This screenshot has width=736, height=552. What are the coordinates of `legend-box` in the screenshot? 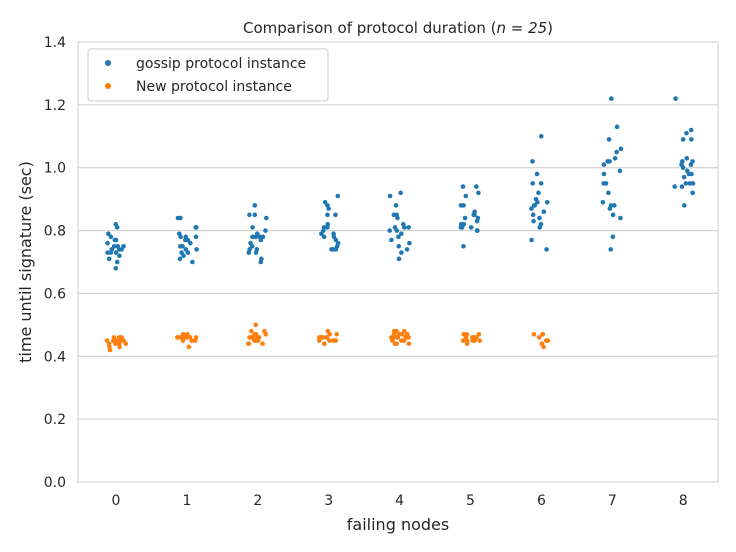 It's located at (208, 75).